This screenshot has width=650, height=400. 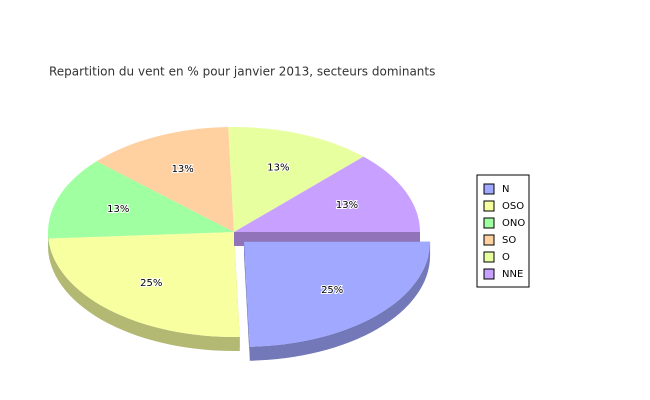 What do you see at coordinates (506, 257) in the screenshot?
I see `legend-label: O` at bounding box center [506, 257].